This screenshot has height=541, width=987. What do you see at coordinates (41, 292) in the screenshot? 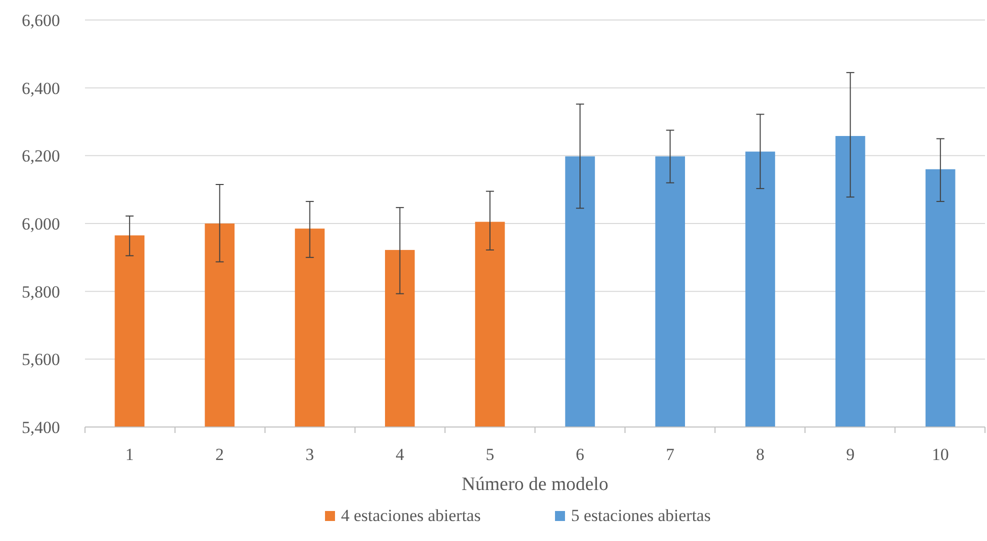
I see `y-tick-label: 5,800` at bounding box center [41, 292].